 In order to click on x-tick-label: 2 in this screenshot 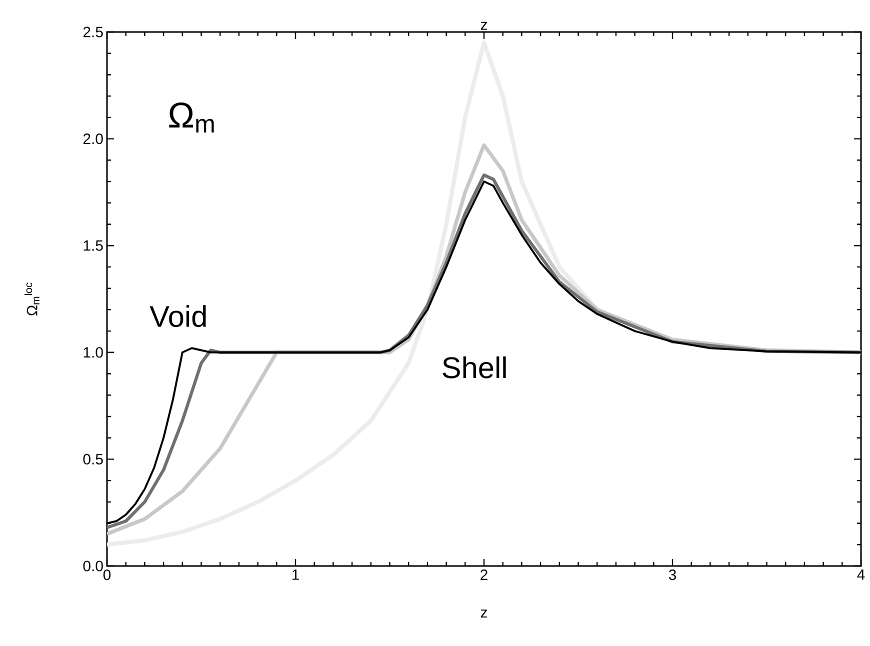, I will do `click(484, 575)`.